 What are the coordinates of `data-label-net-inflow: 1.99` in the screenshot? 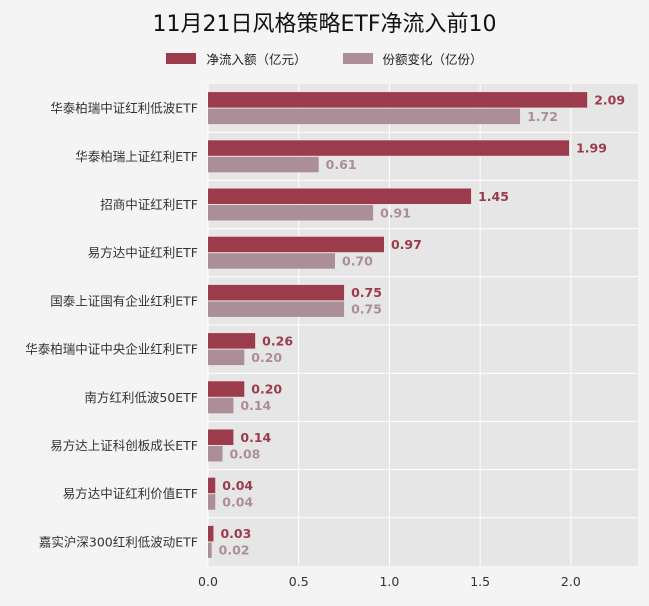 It's located at (591, 148).